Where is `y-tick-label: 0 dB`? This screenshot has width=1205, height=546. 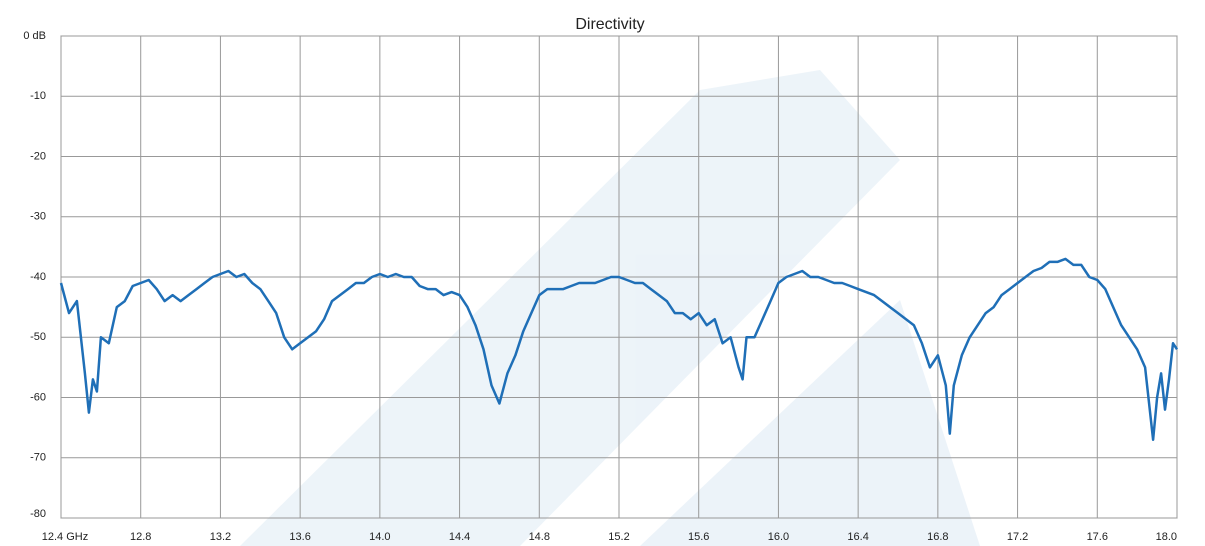
y-tick-label: 0 dB is located at coordinates (34, 36).